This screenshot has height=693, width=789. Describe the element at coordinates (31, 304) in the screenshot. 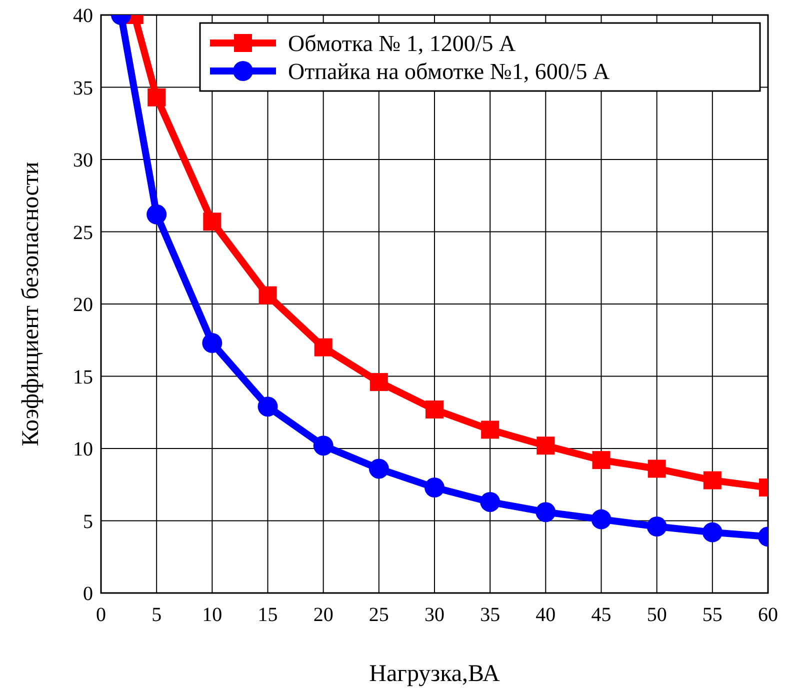

I see `y-axis-title: Коэффициент безопасности` at that location.